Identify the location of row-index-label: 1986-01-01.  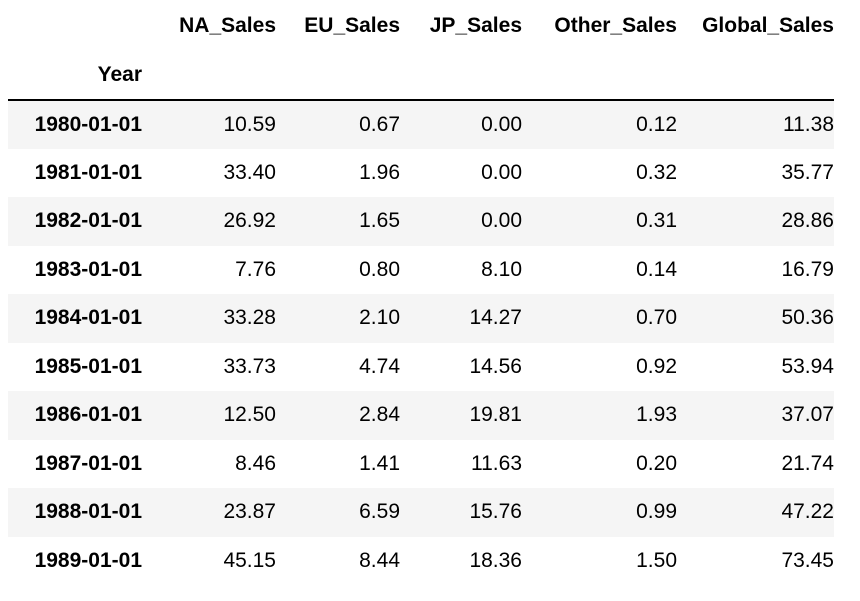
(88, 415).